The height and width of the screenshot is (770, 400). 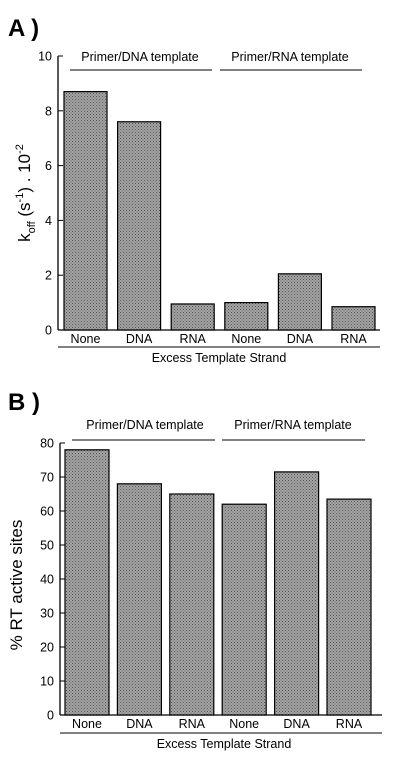 What do you see at coordinates (296, 724) in the screenshot?
I see `panel-b-category-label-4: DNA` at bounding box center [296, 724].